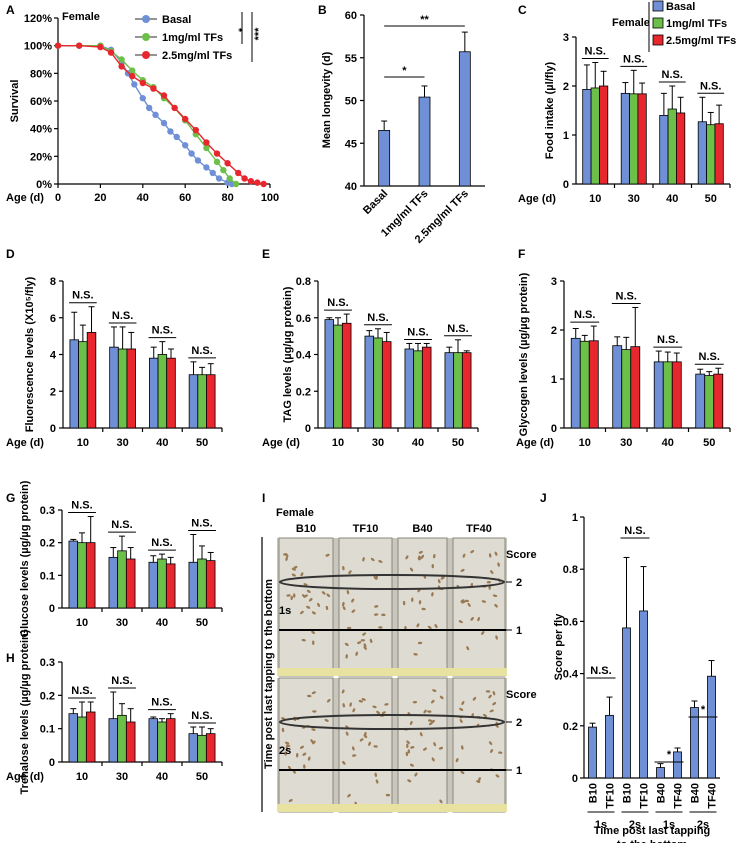 Image resolution: width=741 pixels, height=848 pixels. What do you see at coordinates (694, 743) in the screenshot?
I see `bar` at bounding box center [694, 743].